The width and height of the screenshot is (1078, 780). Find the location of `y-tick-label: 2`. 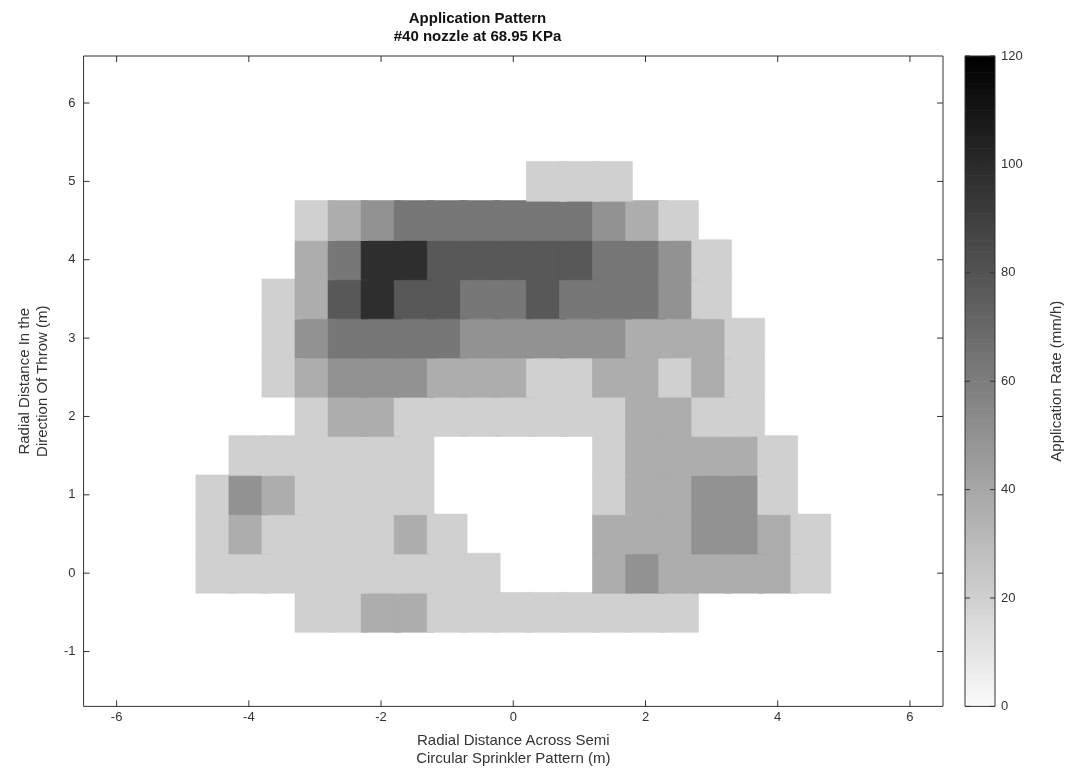

y-tick-label: 2 is located at coordinates (72, 416).